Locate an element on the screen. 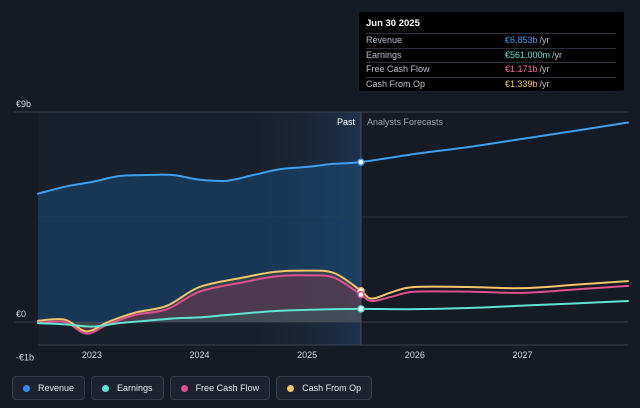 Image resolution: width=640 pixels, height=408 pixels. cash-from-op-line is located at coordinates (333, 301).